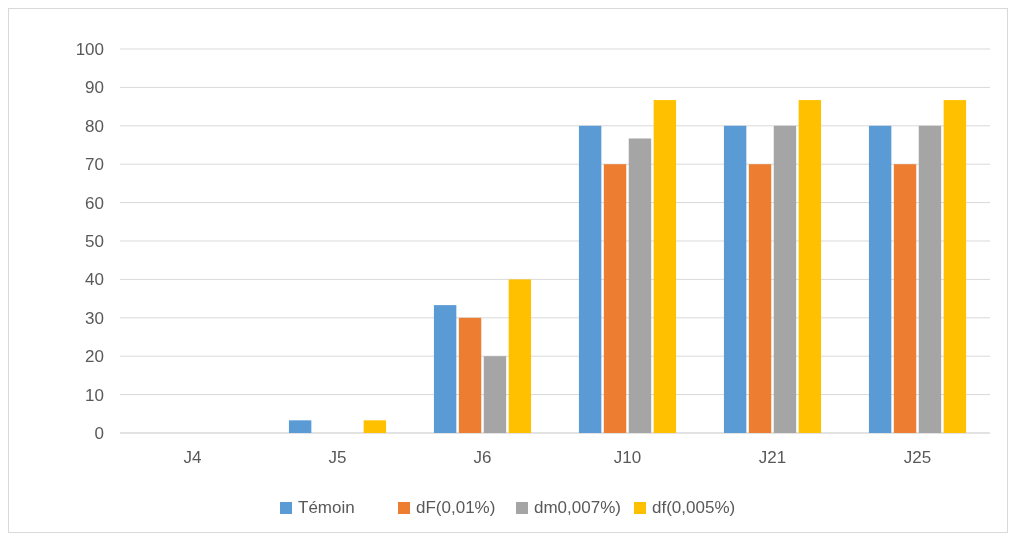 The height and width of the screenshot is (541, 1017). Describe the element at coordinates (94, 318) in the screenshot. I see `y-tick-label: 30` at that location.